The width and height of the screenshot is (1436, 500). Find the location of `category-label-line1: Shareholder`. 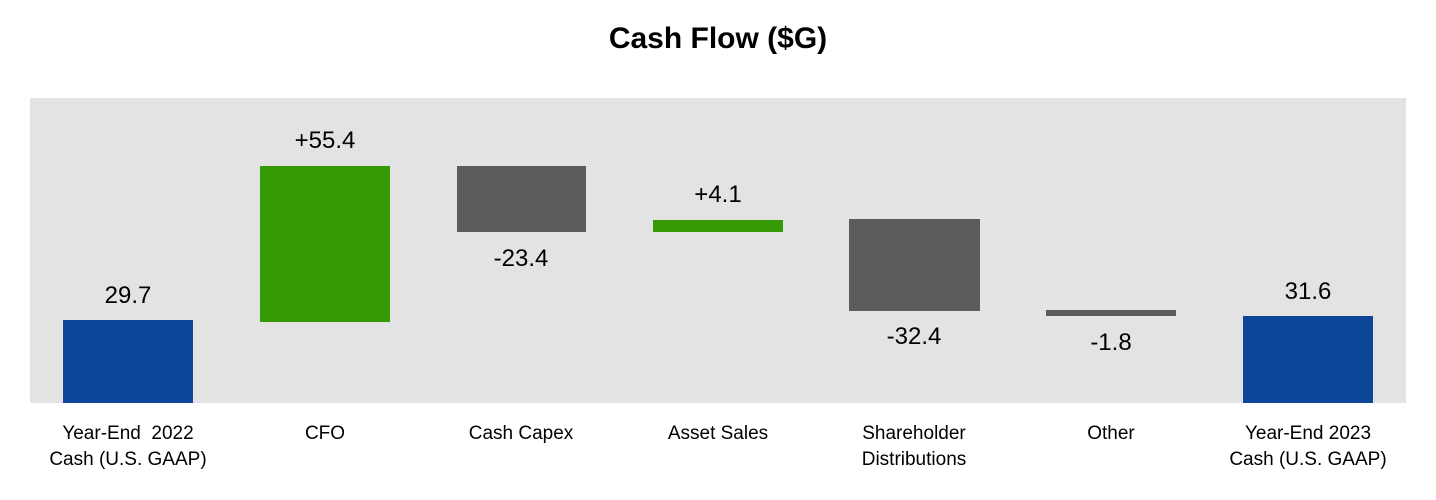

category-label-line1: Shareholder is located at coordinates (914, 433).